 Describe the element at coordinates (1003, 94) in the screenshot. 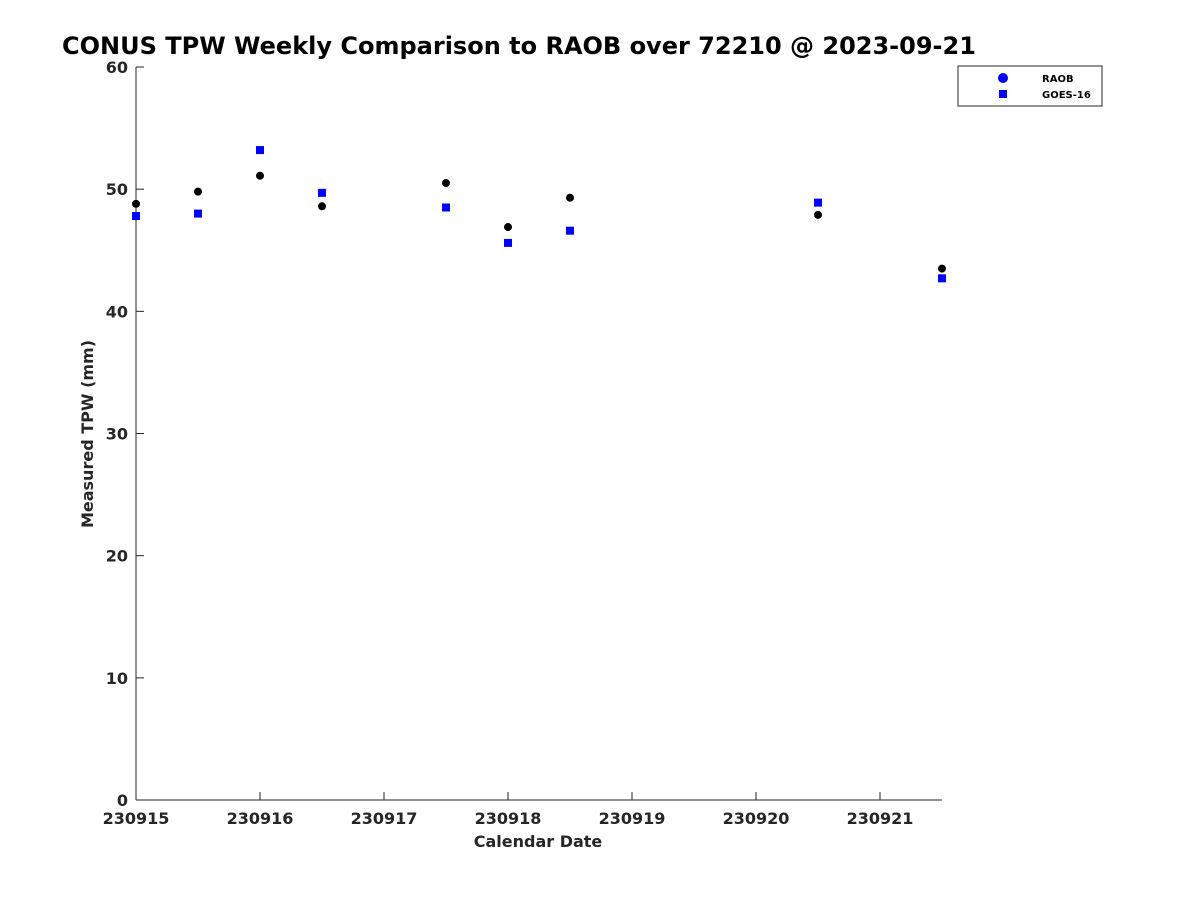

I see `legend-marker-goes16` at that location.